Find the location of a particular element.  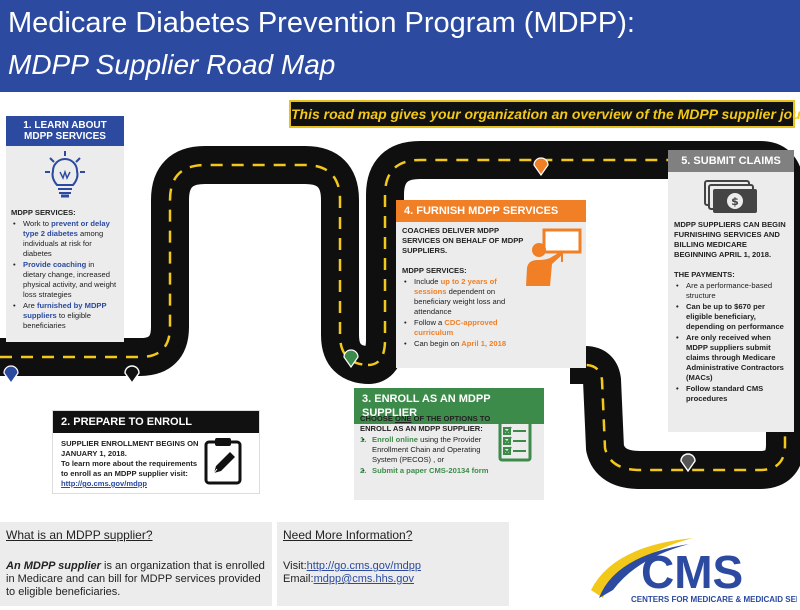

pin-orange-icon is located at coordinates (541, 166).